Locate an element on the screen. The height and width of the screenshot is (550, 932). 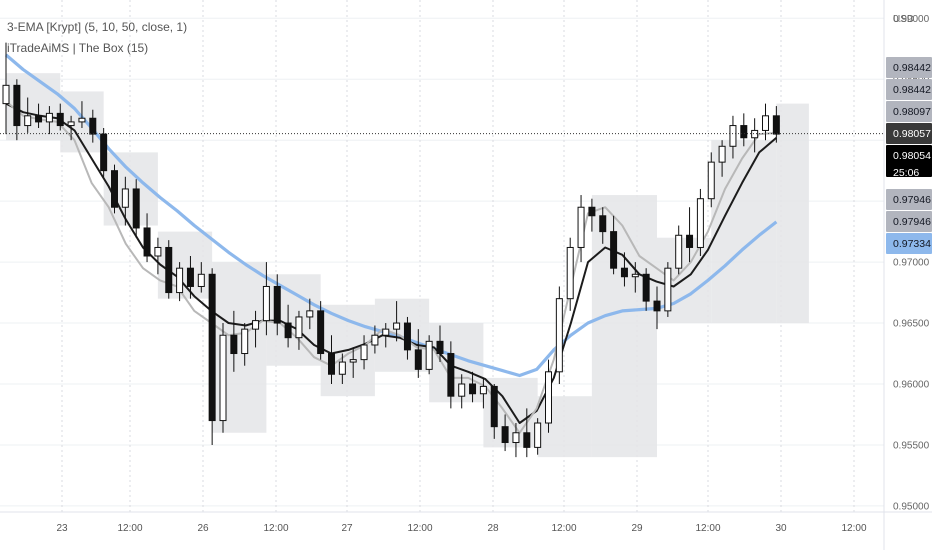
x-tick-label: 29 is located at coordinates (637, 528).